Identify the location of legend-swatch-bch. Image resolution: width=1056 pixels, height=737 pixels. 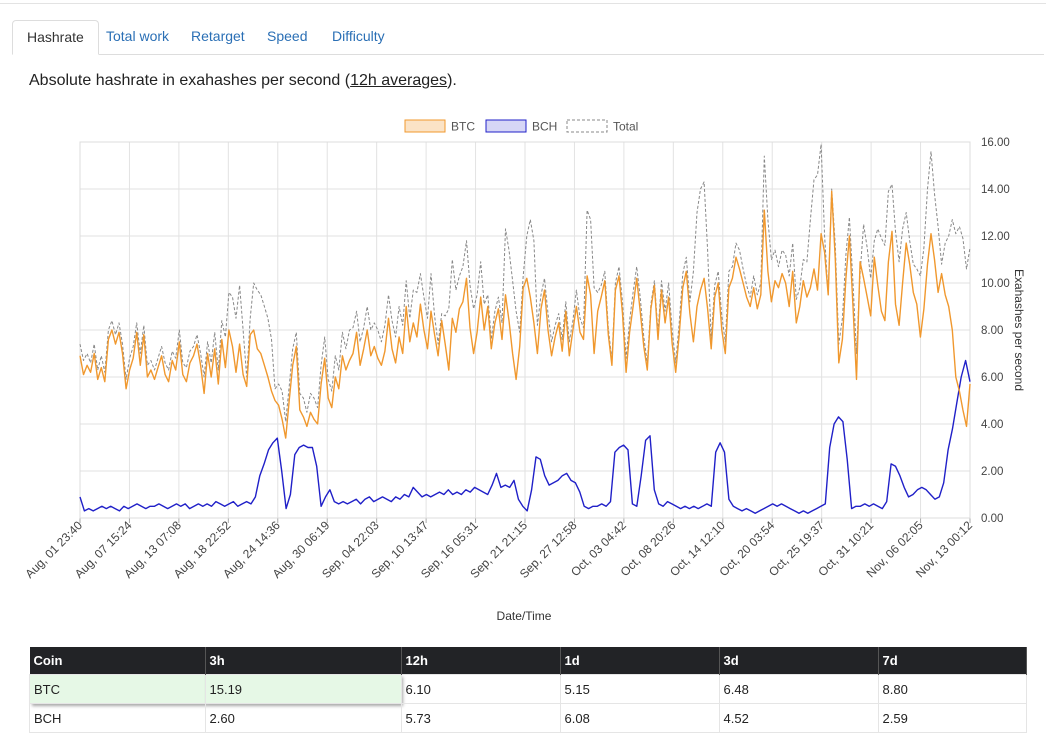
(506, 126).